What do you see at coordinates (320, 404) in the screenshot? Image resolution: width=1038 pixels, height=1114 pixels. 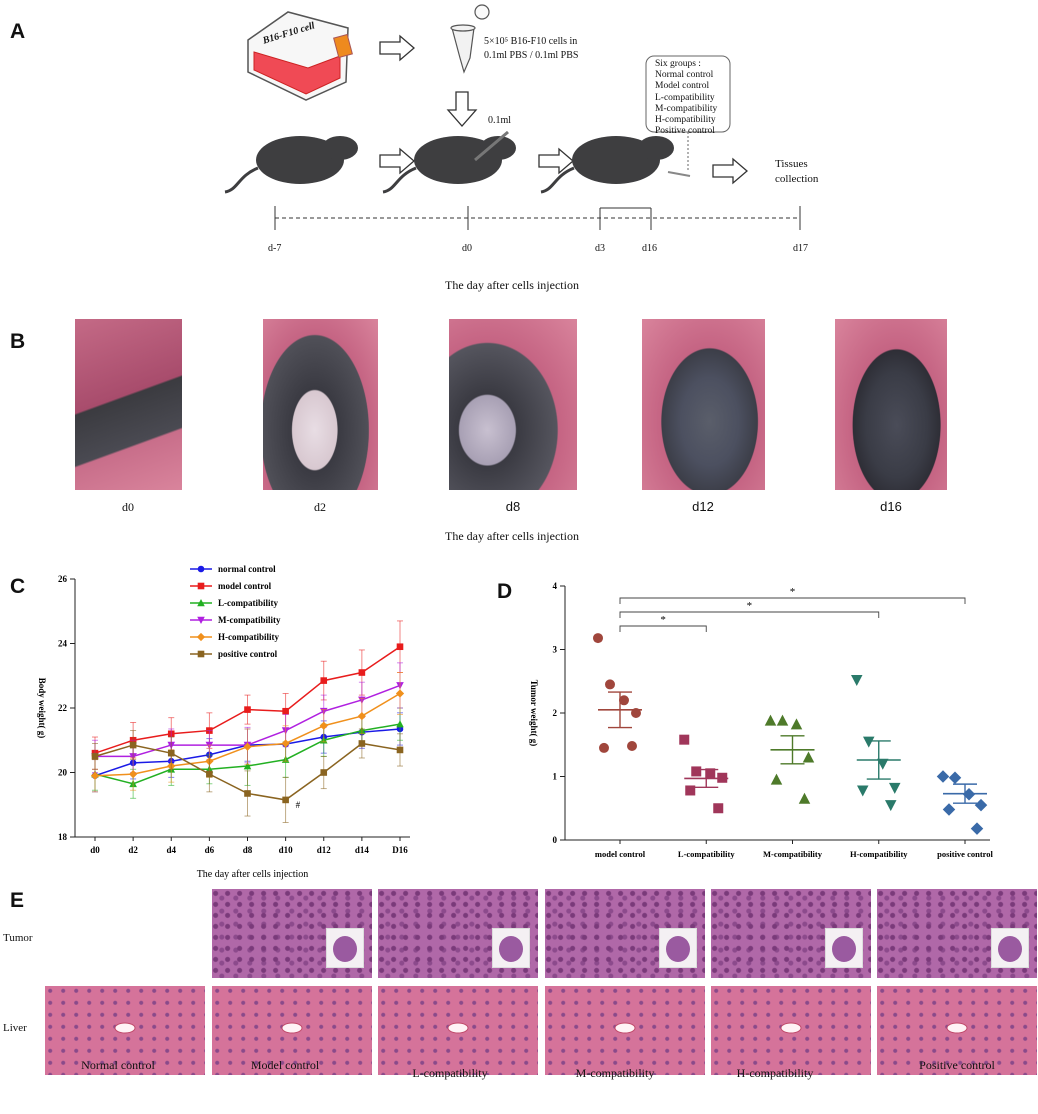 I see `mouse-photo-d2` at bounding box center [320, 404].